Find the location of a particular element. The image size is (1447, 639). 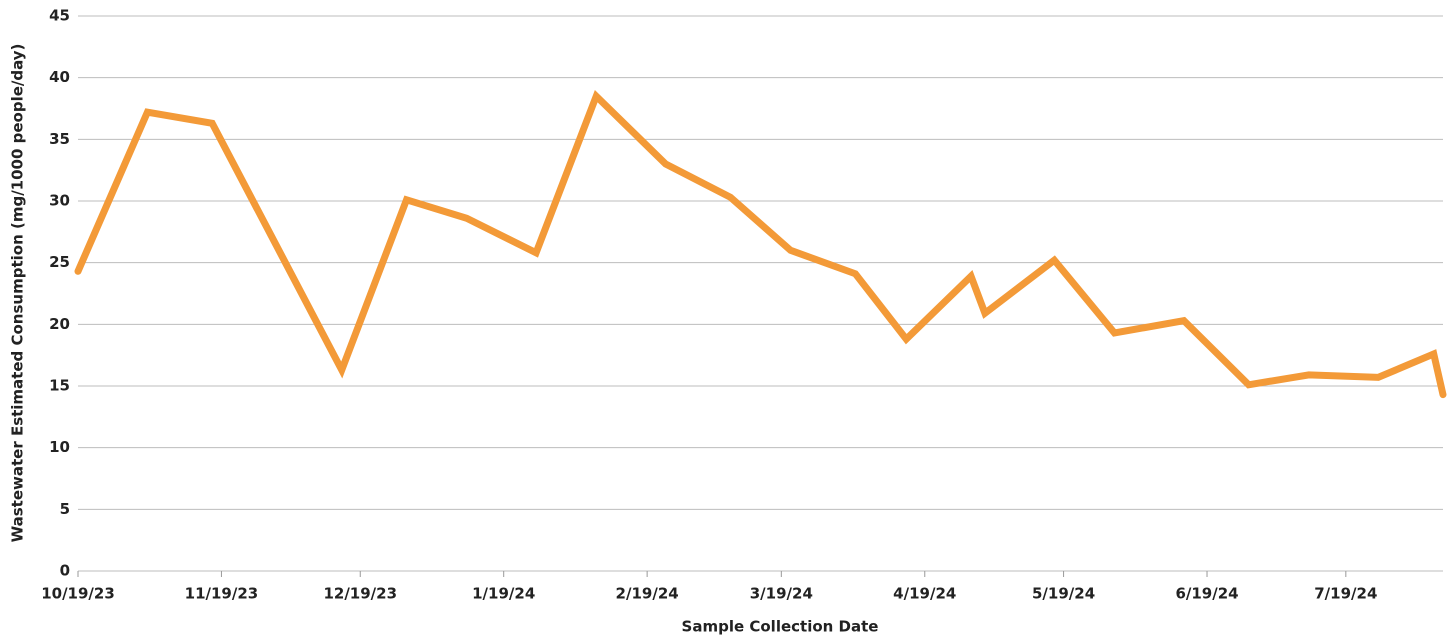

y-tick-label: 20 is located at coordinates (59, 324).